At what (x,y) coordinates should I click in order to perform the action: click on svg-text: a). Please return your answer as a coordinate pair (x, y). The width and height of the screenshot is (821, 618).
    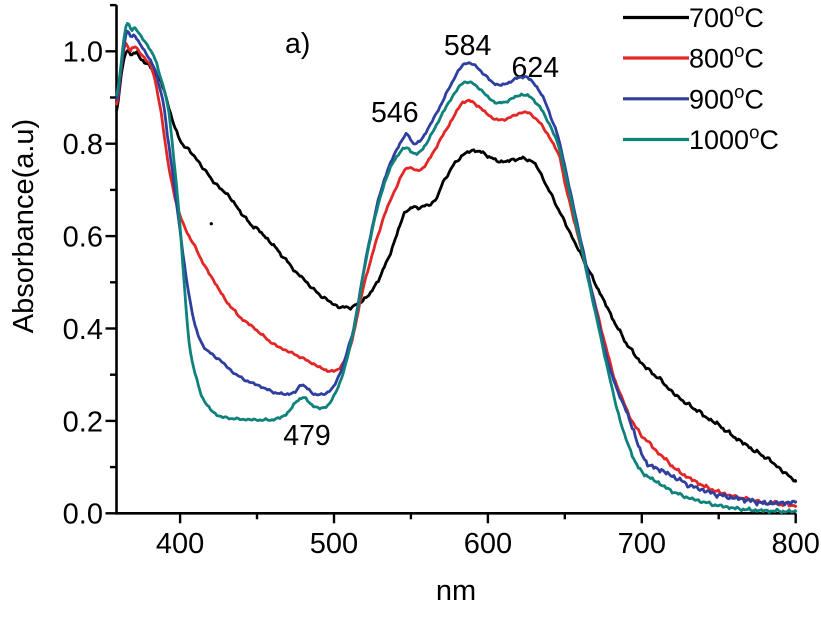
    Looking at the image, I should click on (297, 44).